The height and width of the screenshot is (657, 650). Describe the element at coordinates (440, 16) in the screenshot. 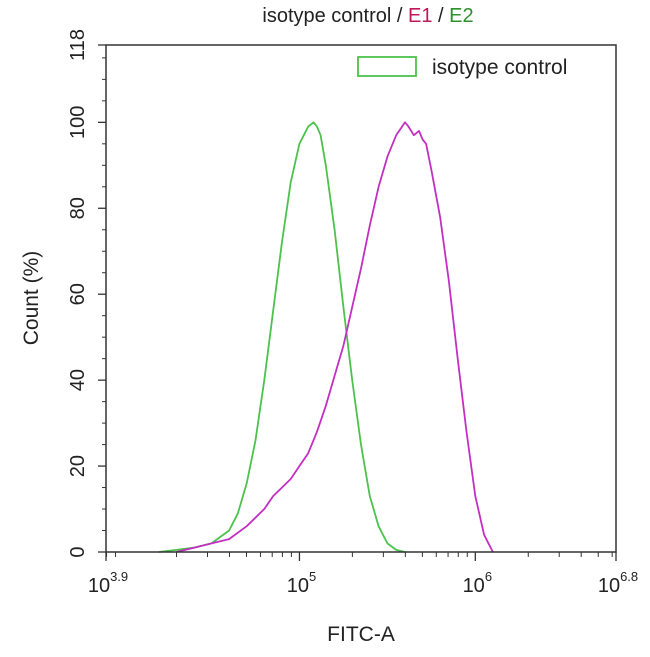

I see `title-part-3: /` at that location.